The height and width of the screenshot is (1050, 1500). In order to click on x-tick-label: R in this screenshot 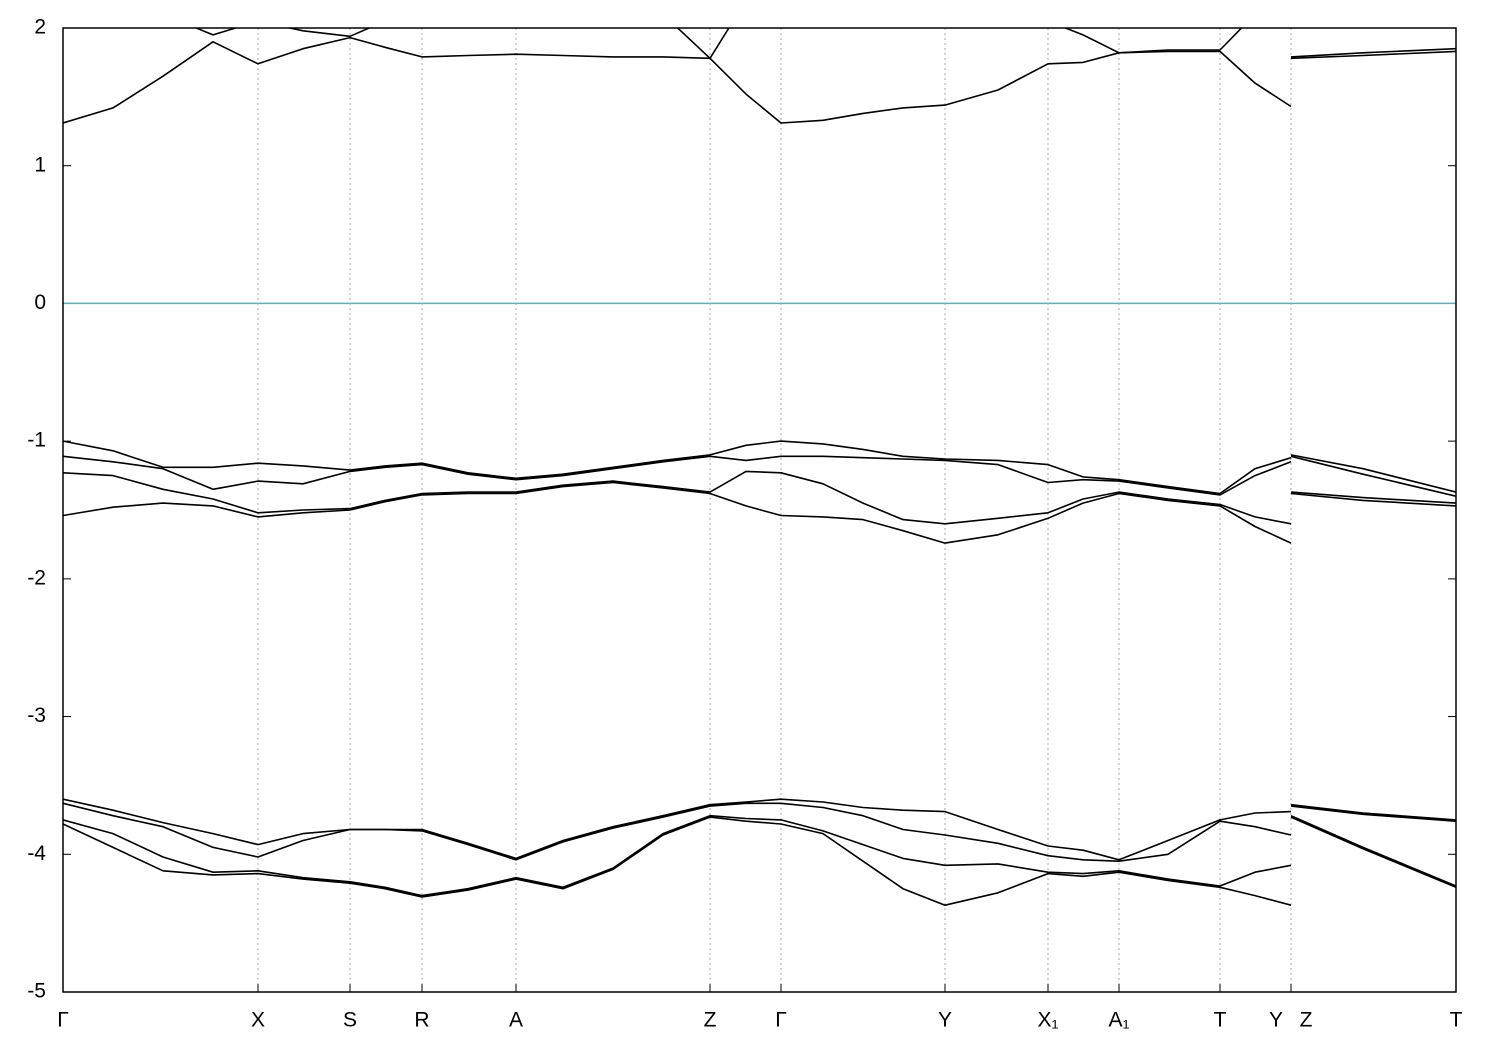, I will do `click(421, 1020)`.